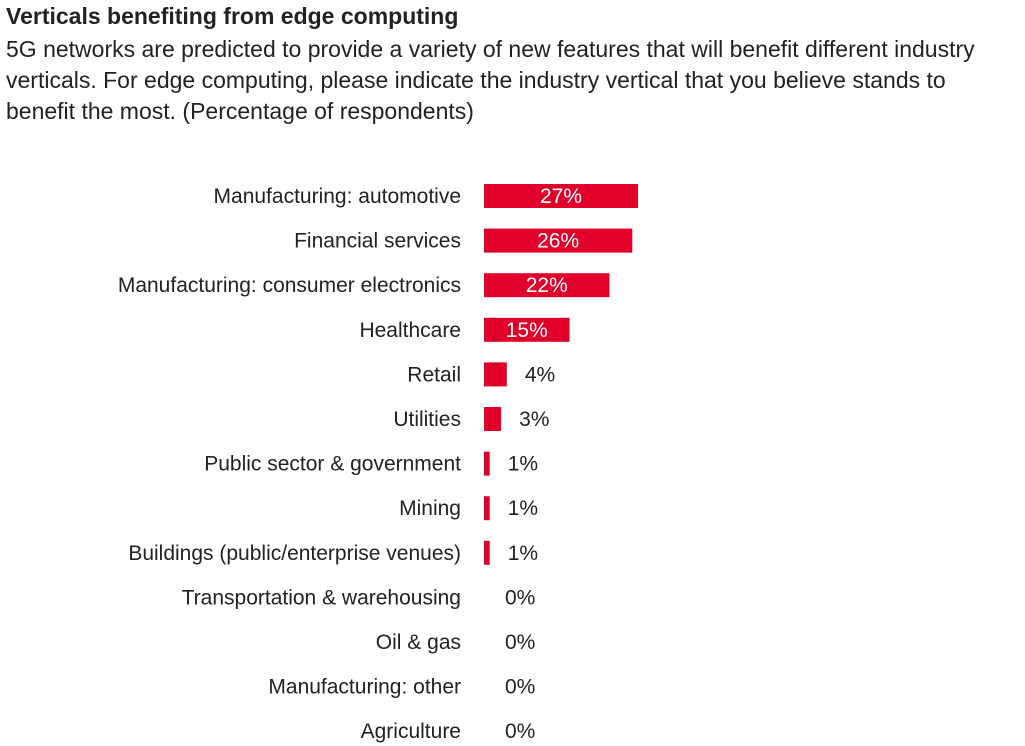  I want to click on data-label: 27%, so click(561, 196).